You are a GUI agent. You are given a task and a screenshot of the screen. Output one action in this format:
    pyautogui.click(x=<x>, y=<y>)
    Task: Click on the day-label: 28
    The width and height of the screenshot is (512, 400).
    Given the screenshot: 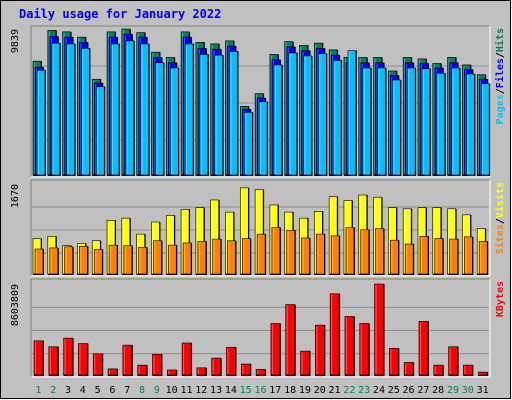 What is the action you would take?
    pyautogui.click(x=438, y=390)
    